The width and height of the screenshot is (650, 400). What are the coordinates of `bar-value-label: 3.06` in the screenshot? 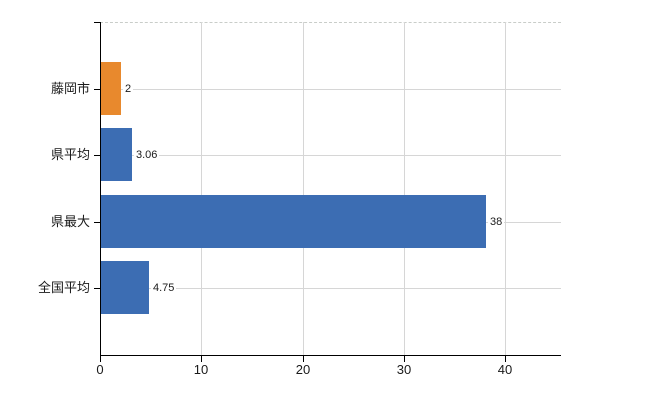 It's located at (147, 155).